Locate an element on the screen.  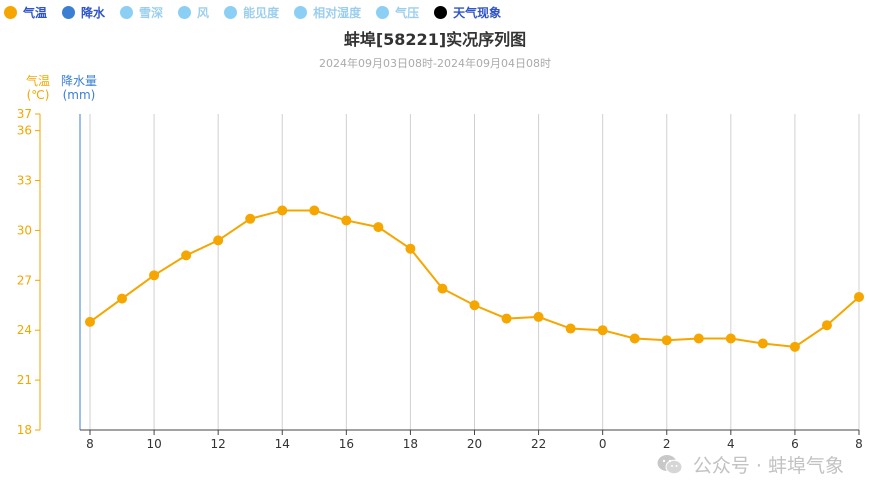
watermark: 公众号 · 蚌埠气象 is located at coordinates (750, 464).